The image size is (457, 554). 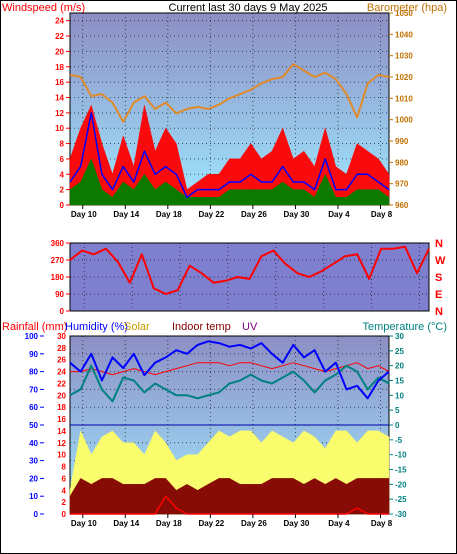 What do you see at coordinates (59, 97) in the screenshot?
I see `wind-tick-label: 14` at bounding box center [59, 97].